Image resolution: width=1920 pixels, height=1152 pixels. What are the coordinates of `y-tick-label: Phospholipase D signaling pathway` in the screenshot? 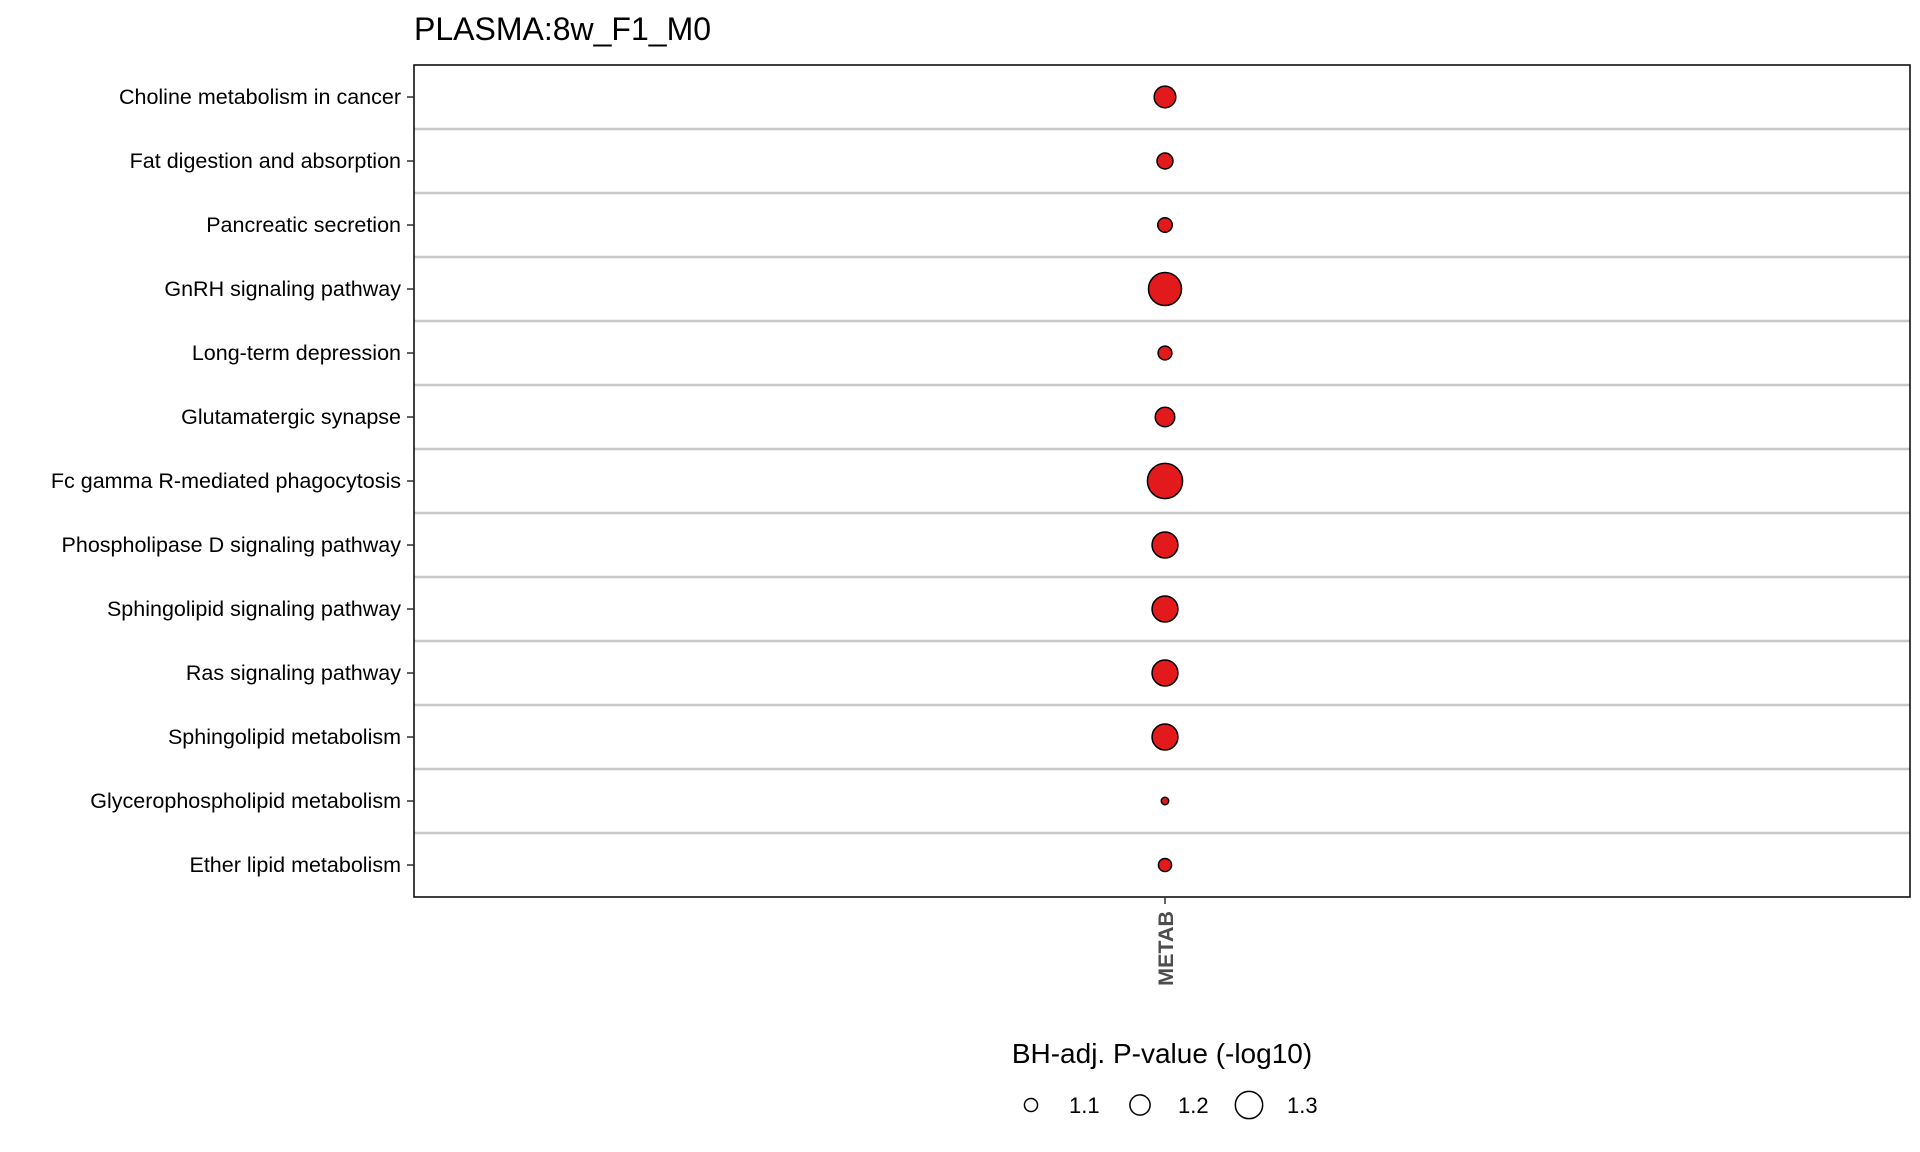 It's located at (232, 545).